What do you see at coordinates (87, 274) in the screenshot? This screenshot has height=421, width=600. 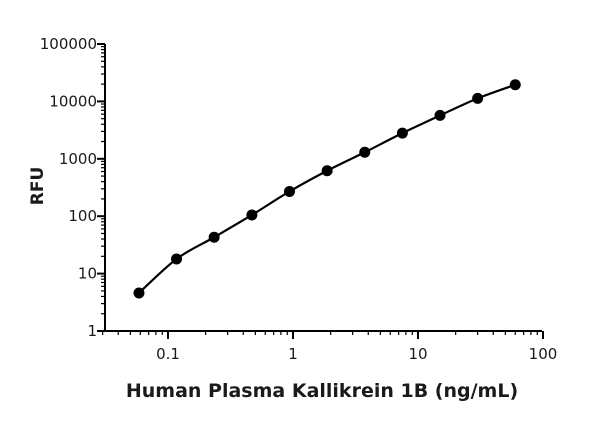 I see `y-tick-label: 10` at bounding box center [87, 274].